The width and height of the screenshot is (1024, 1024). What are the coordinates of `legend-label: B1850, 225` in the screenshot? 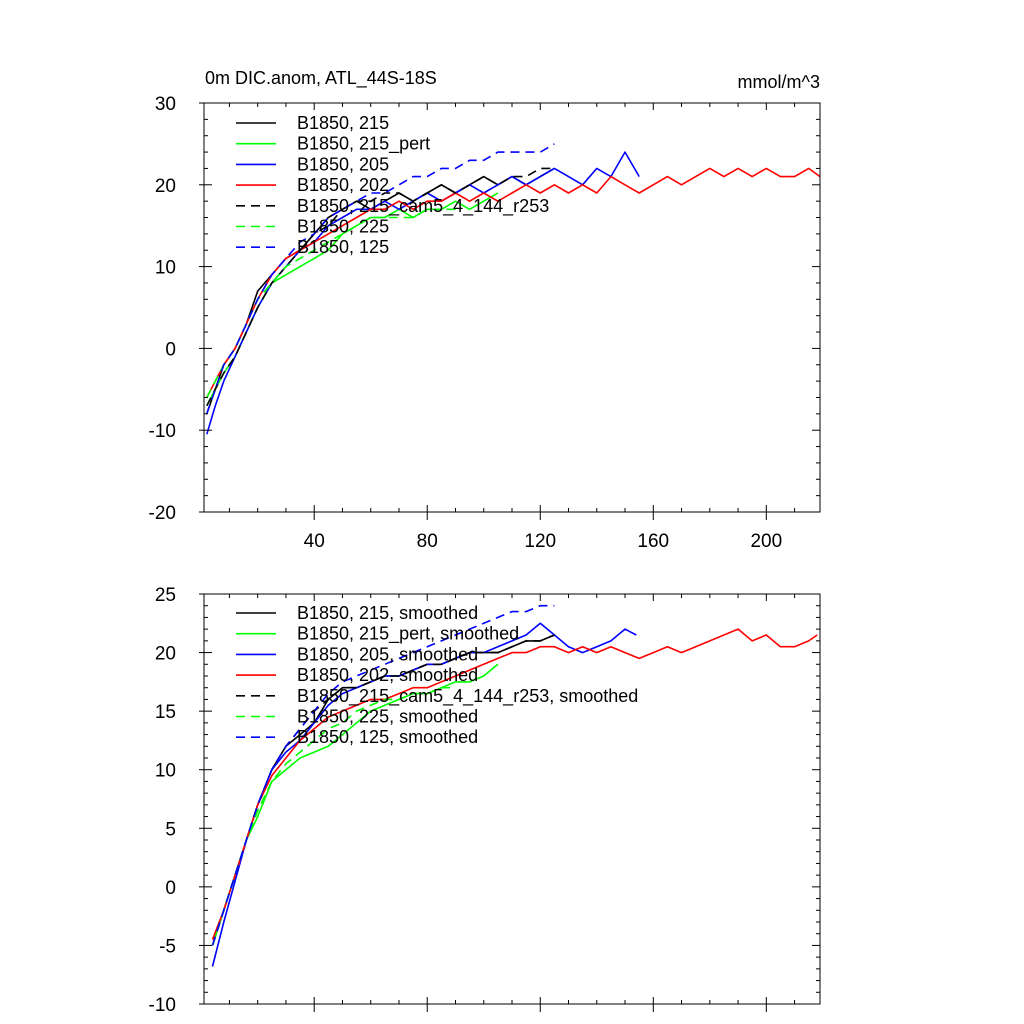 It's located at (343, 227).